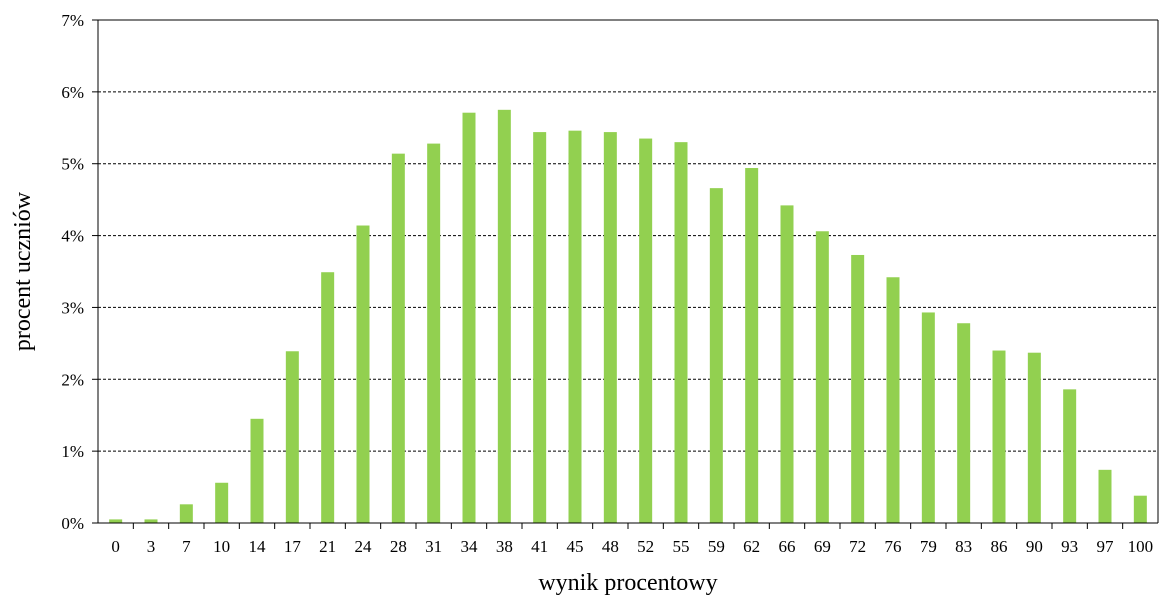  Describe the element at coordinates (575, 546) in the screenshot. I see `x-tick-label: 45` at that location.